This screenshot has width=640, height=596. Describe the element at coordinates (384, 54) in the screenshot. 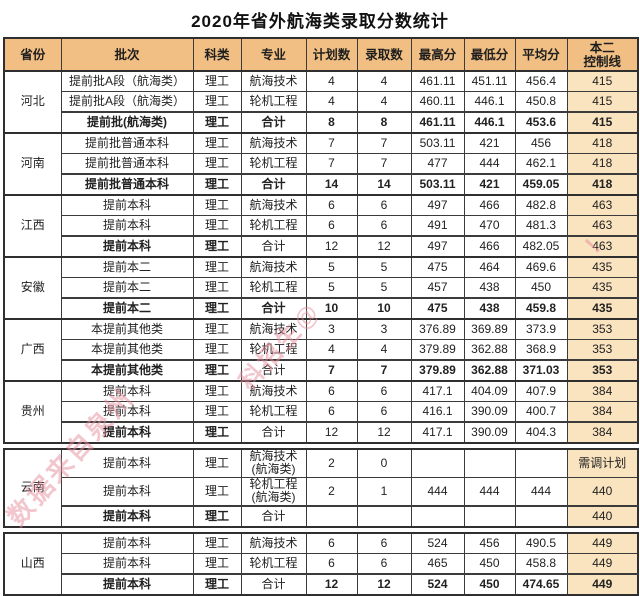

I see `header-admitted: 录取数` at that location.